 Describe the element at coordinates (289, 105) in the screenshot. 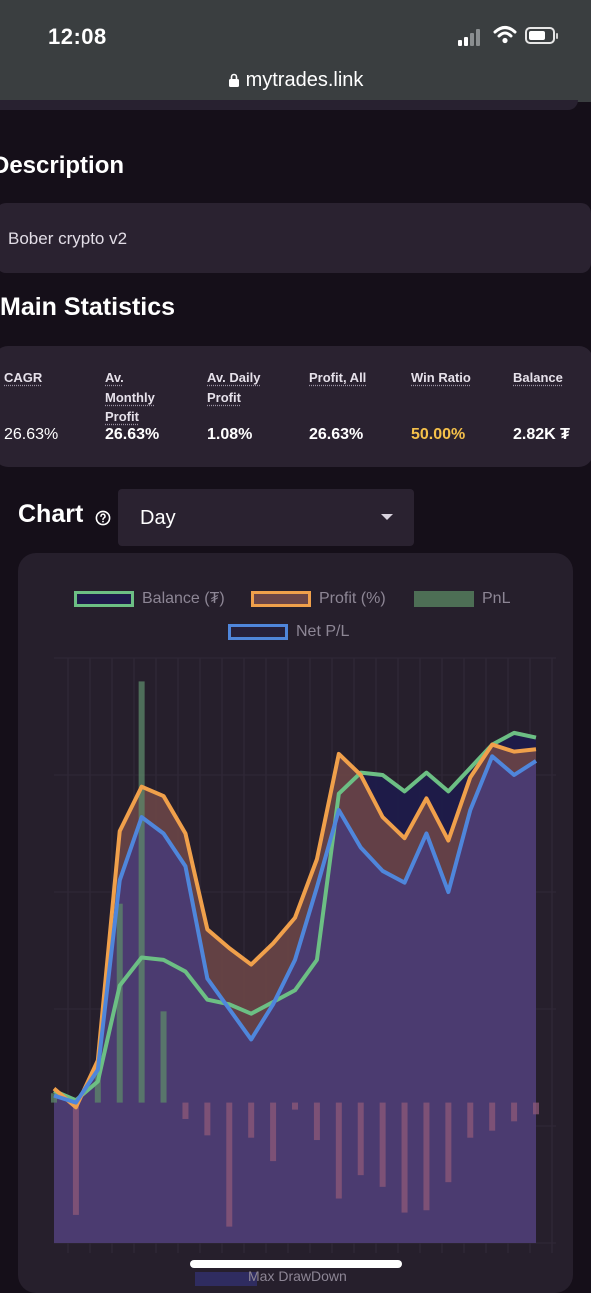

I see `previous-card-edge` at that location.